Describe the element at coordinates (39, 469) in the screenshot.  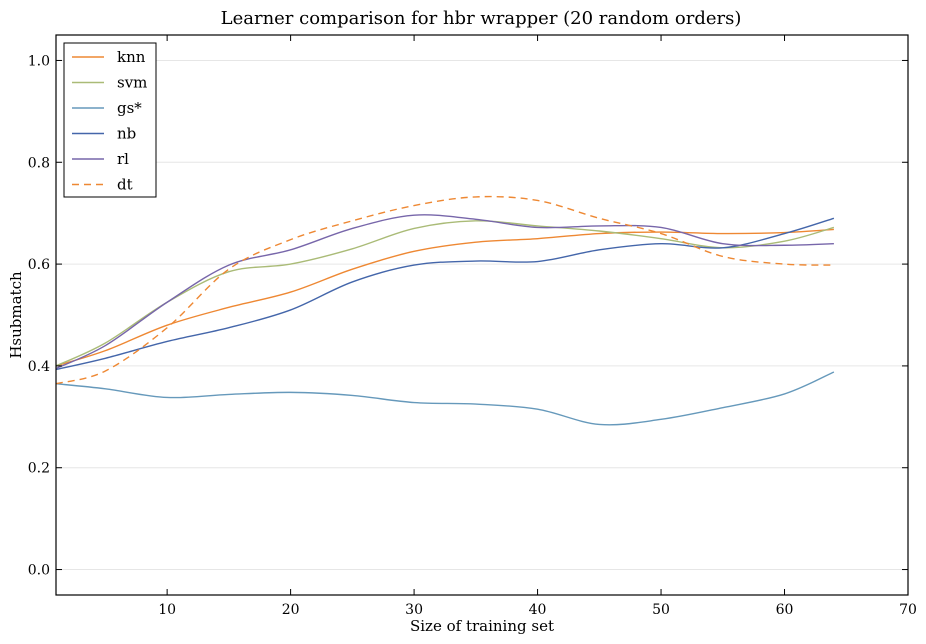
I see `y-tick-label: 0.2` at that location.